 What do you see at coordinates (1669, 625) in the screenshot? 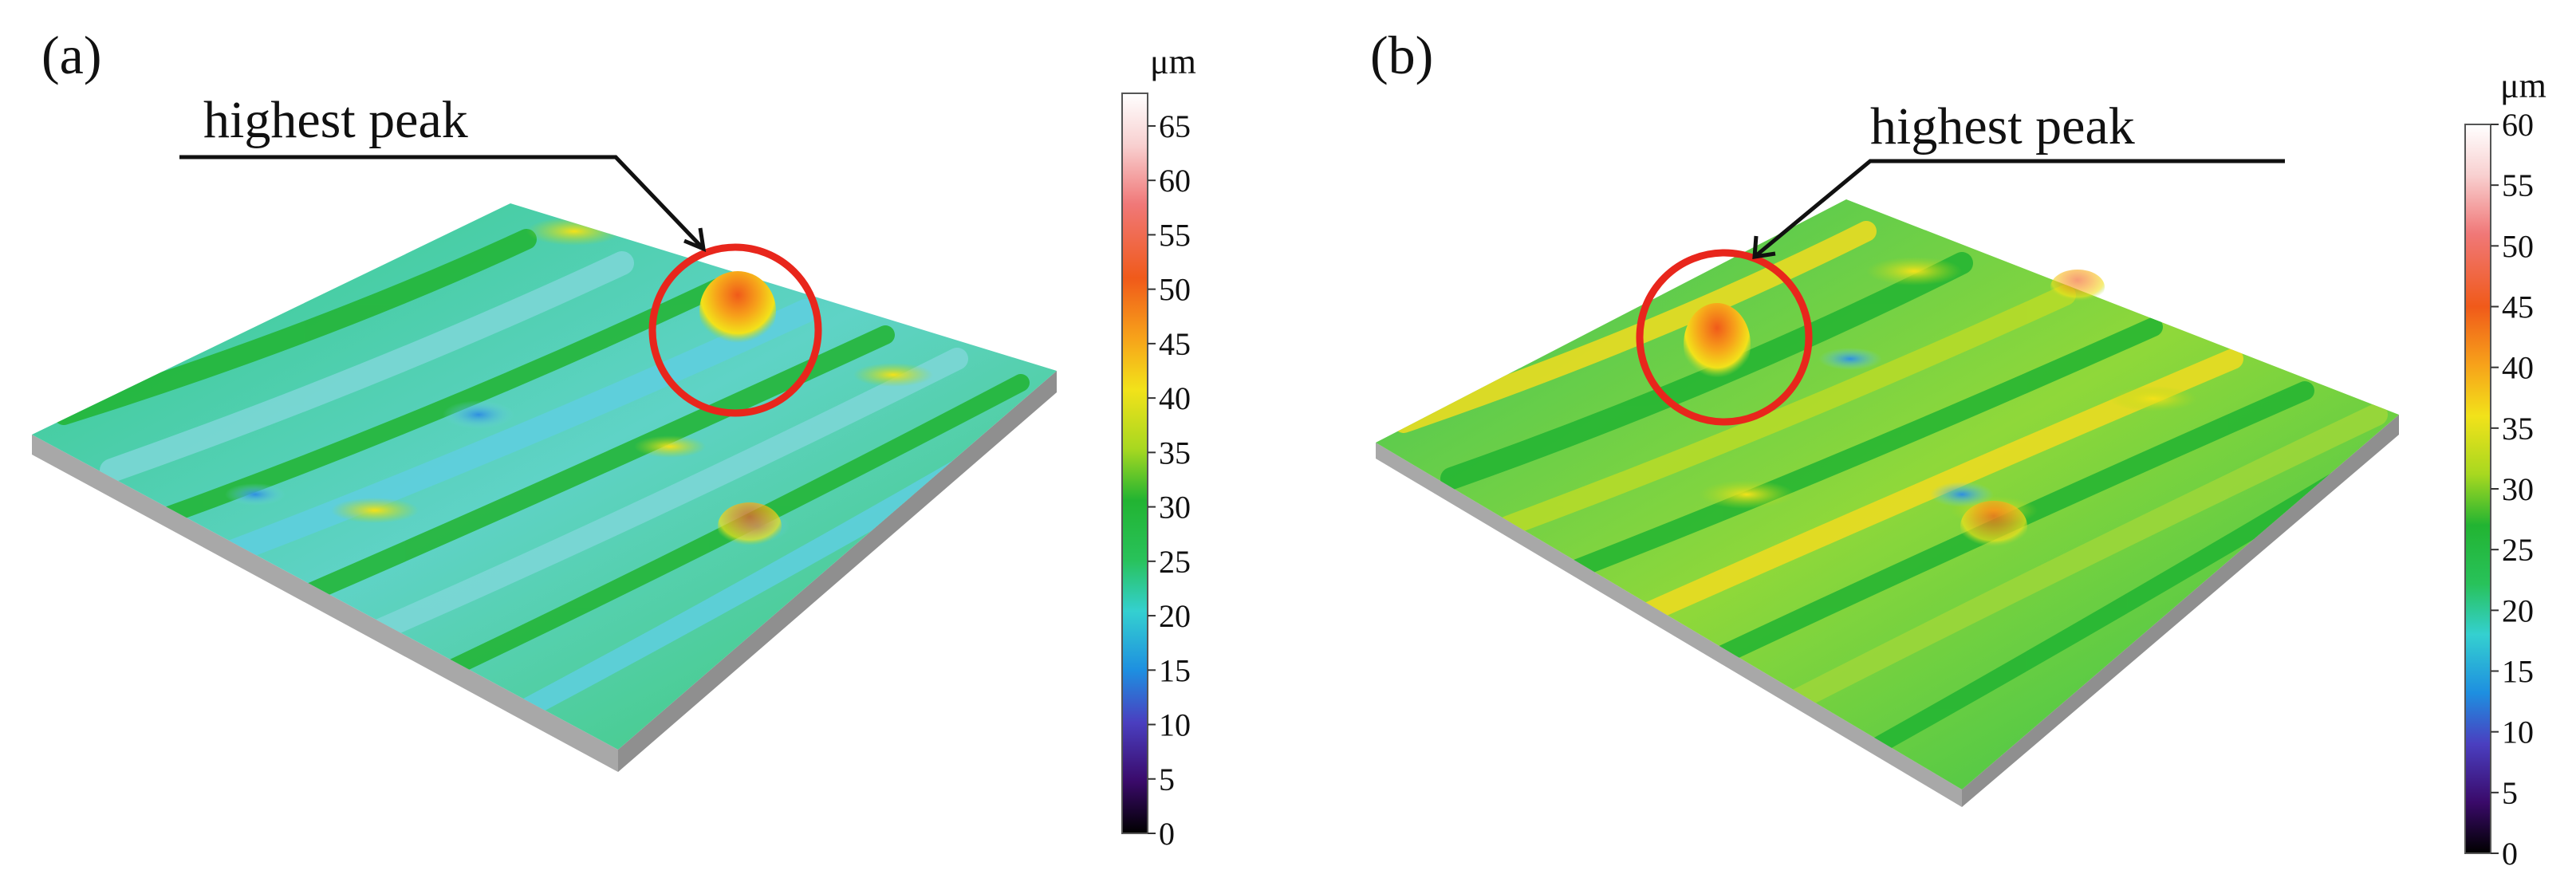
I see `surface-b-front-wall` at bounding box center [1669, 625].